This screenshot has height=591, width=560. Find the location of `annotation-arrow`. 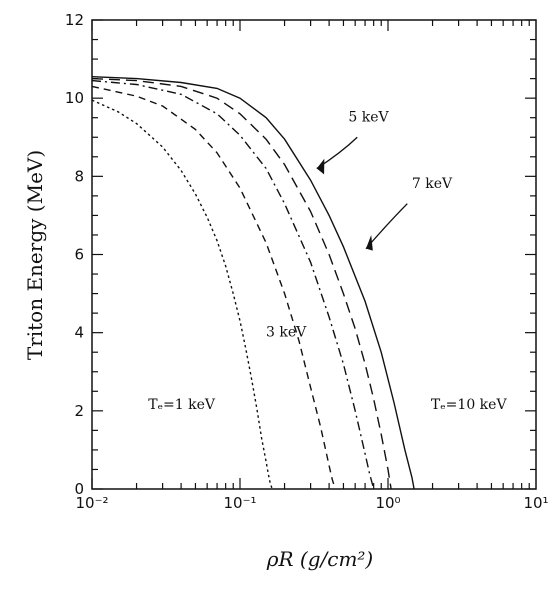

annotation-arrow is located at coordinates (386, 226).